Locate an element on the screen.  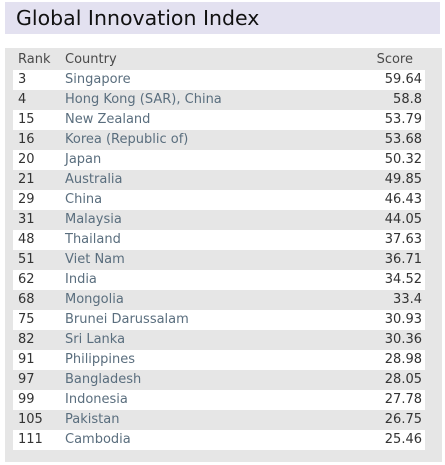
rank-cell: 4 is located at coordinates (22, 99).